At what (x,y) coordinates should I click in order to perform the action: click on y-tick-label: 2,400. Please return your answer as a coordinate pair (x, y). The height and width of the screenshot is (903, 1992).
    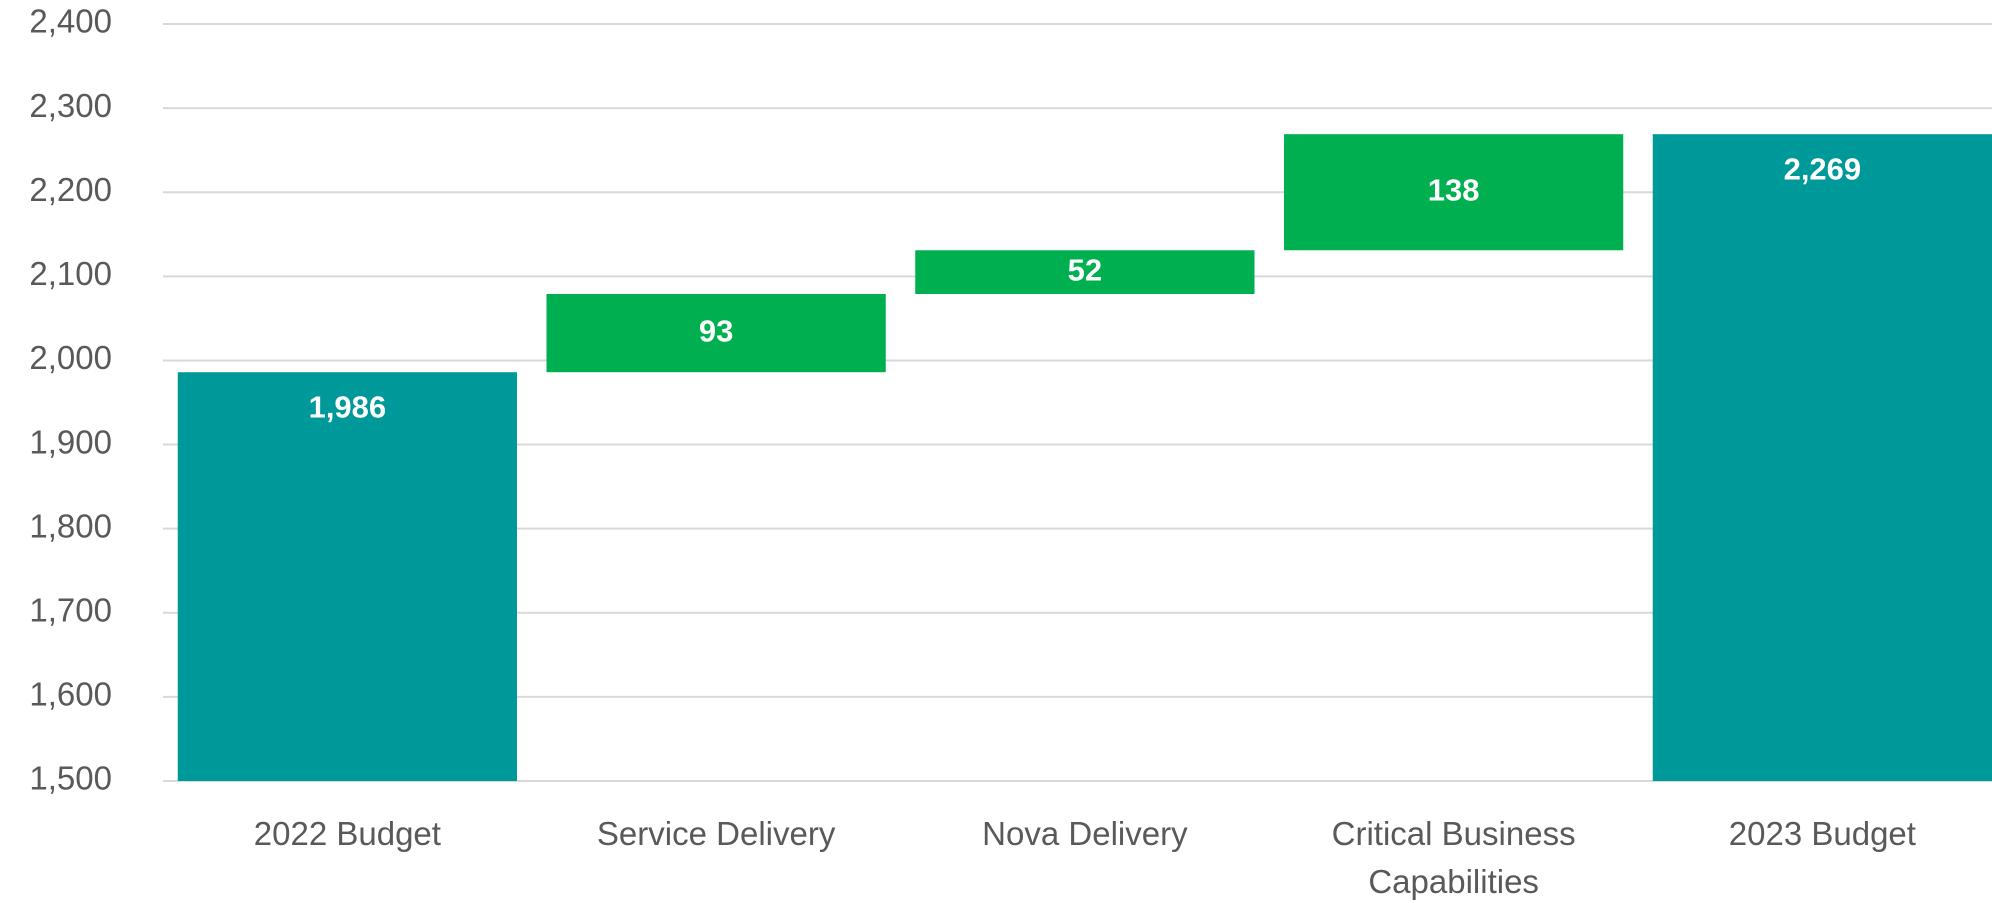
    Looking at the image, I should click on (70, 21).